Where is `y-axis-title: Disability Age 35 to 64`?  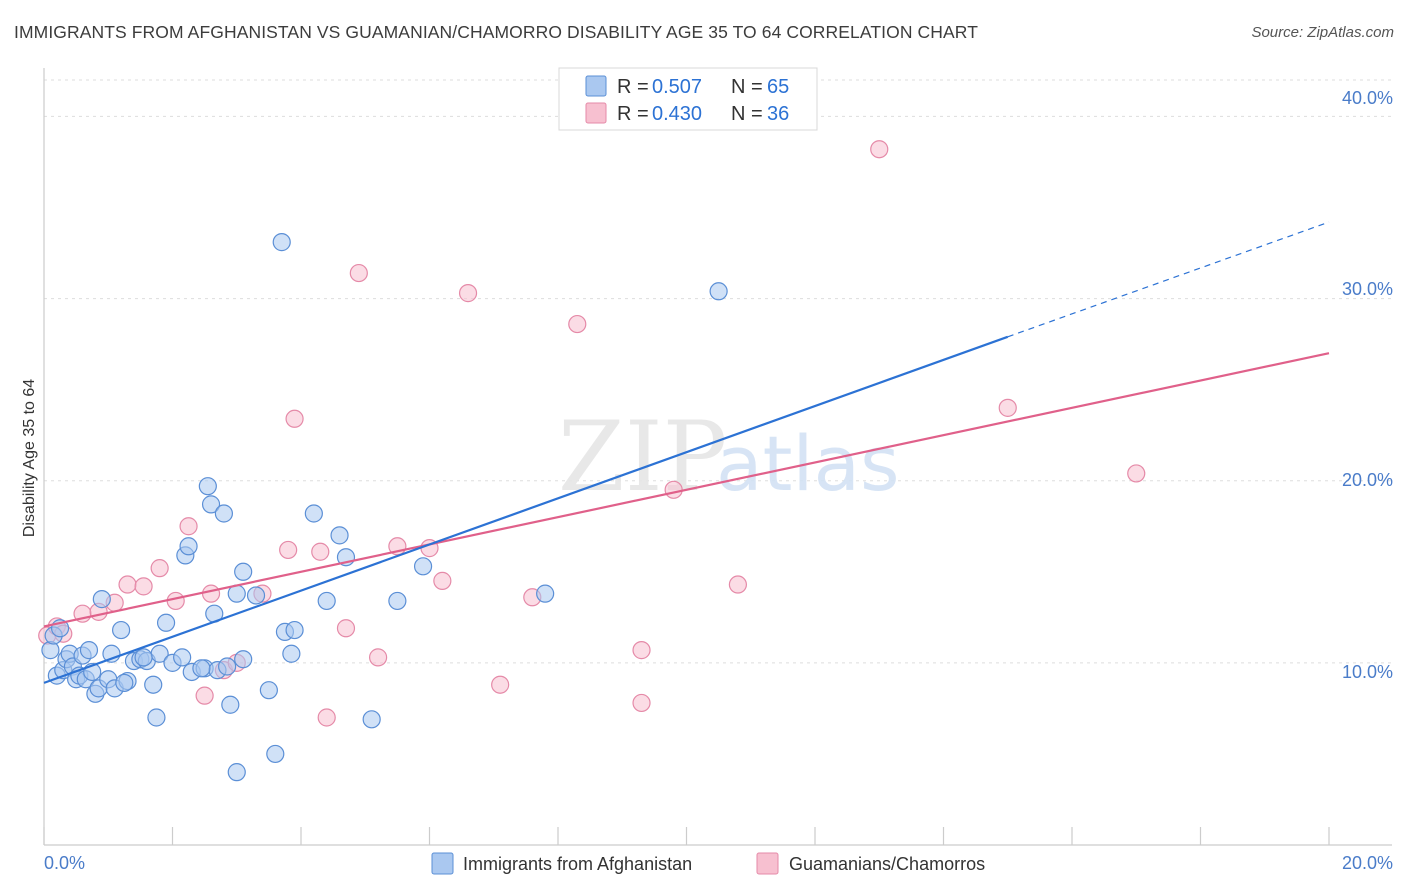
y-axis-title: Disability Age 35 to 64 is located at coordinates (29, 458).